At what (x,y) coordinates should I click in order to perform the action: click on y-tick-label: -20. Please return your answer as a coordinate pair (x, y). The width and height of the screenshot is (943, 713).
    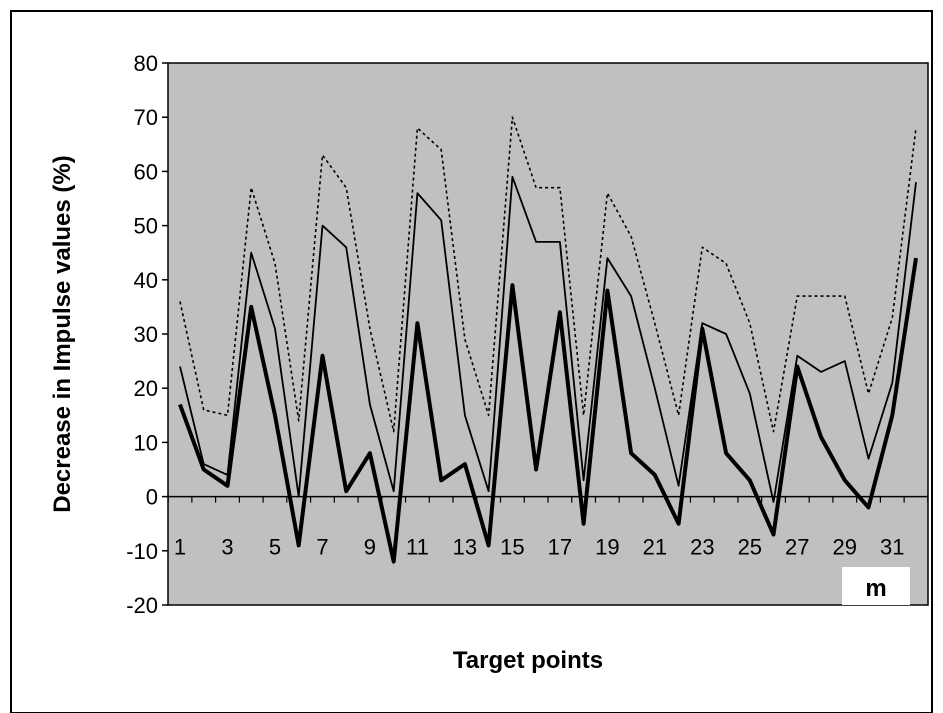
    Looking at the image, I should click on (142, 605).